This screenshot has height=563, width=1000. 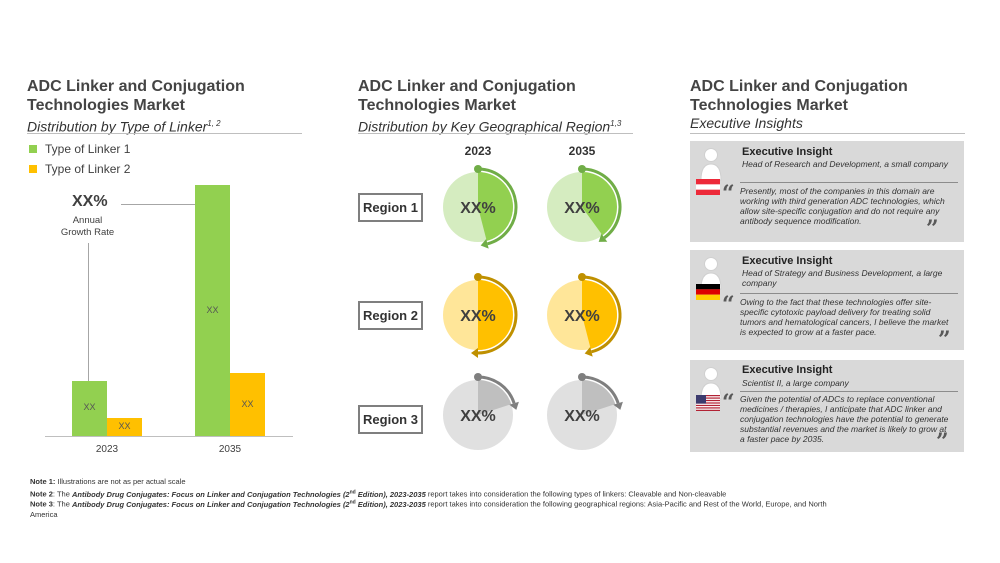 What do you see at coordinates (495, 133) in the screenshot?
I see `panel2-rule` at bounding box center [495, 133].